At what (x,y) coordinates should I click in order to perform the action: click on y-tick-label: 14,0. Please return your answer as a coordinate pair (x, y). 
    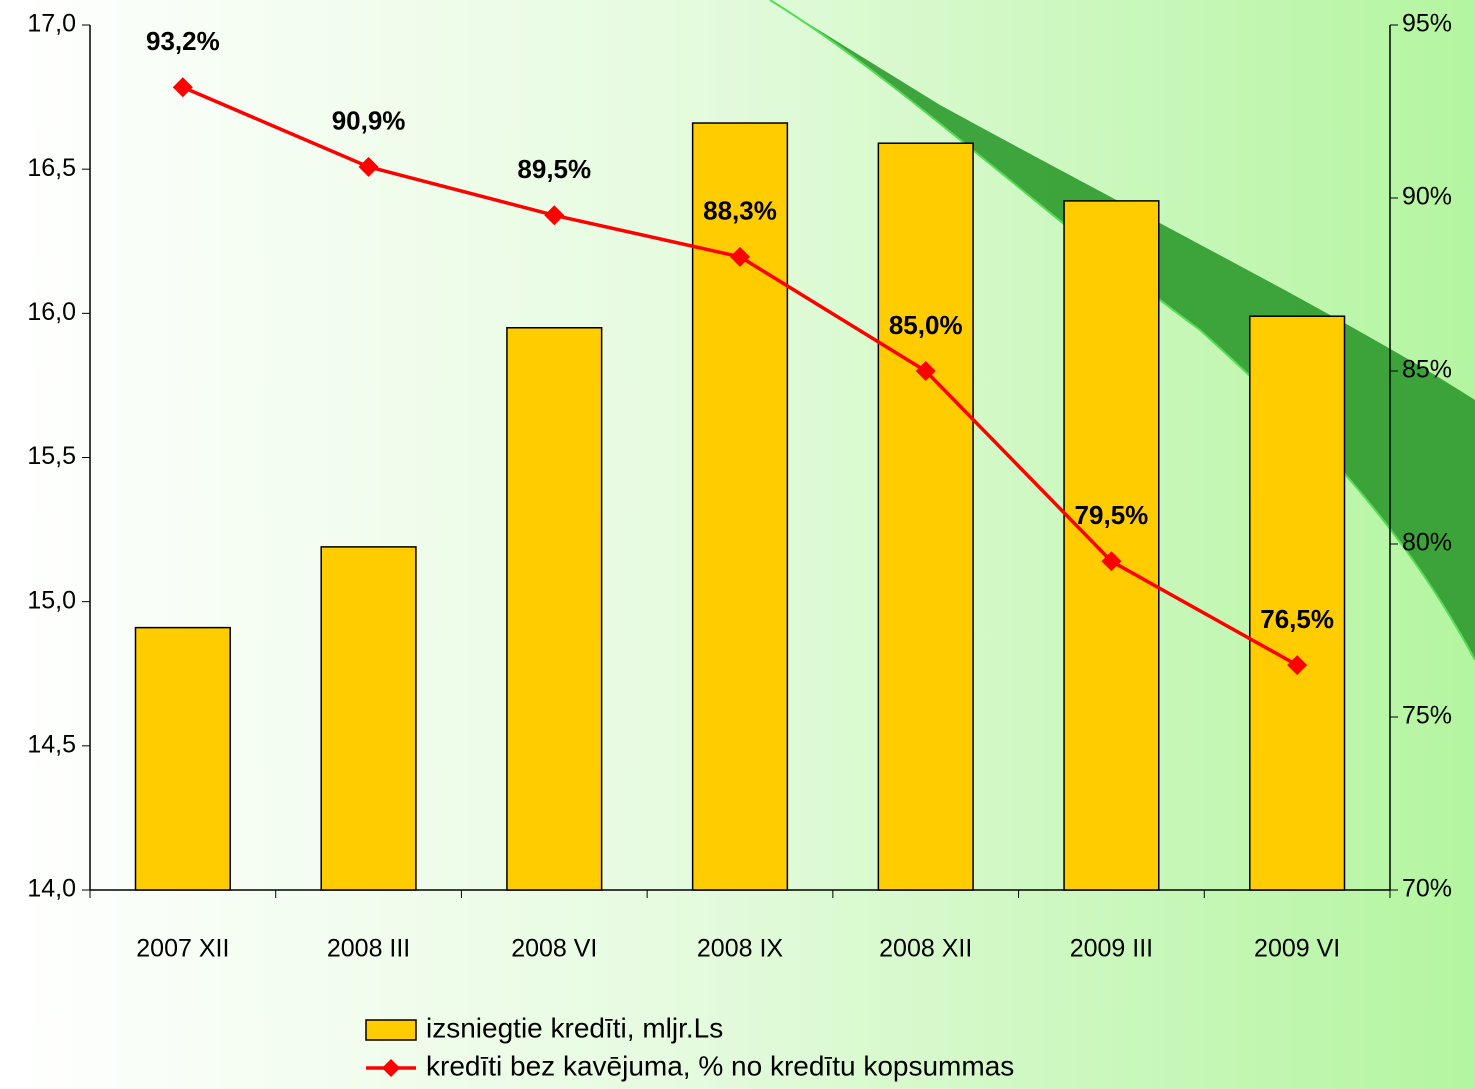
    Looking at the image, I should click on (51, 889).